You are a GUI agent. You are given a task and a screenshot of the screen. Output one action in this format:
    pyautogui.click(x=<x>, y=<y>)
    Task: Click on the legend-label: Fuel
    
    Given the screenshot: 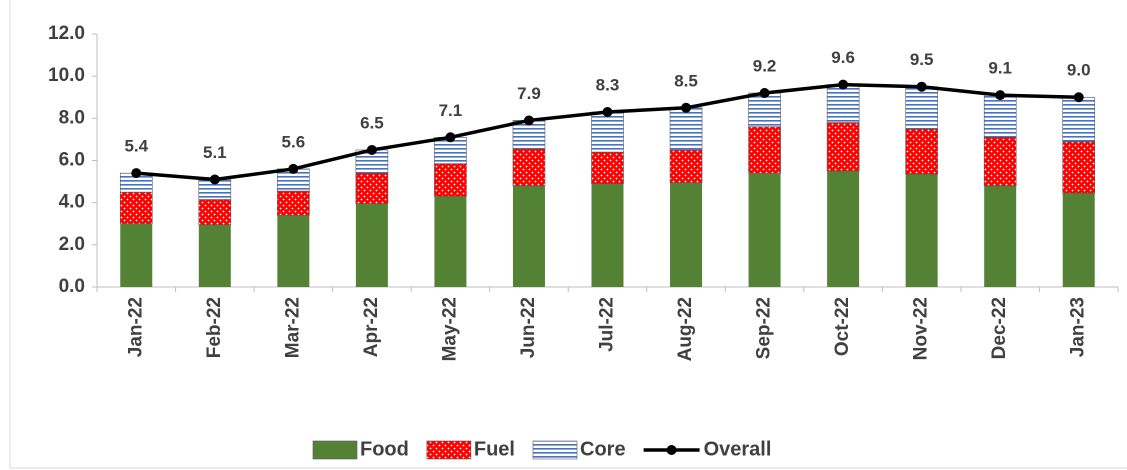 What is the action you would take?
    pyautogui.click(x=494, y=449)
    